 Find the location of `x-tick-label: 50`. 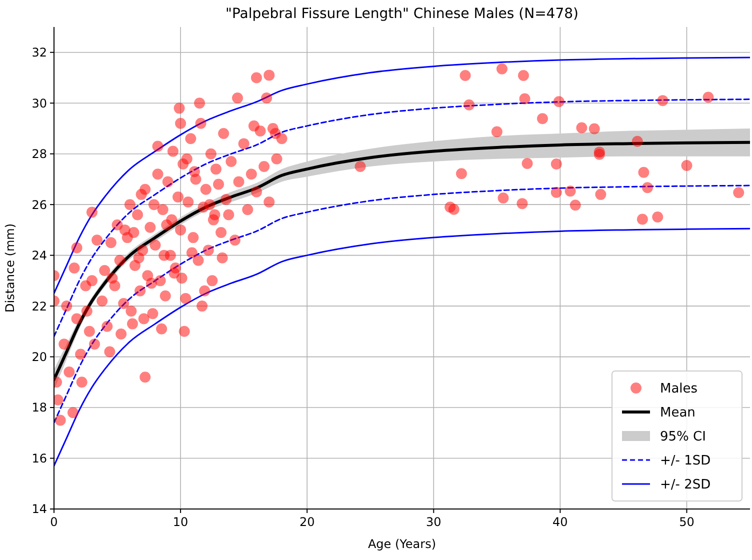

x-tick-label: 50 is located at coordinates (686, 522).